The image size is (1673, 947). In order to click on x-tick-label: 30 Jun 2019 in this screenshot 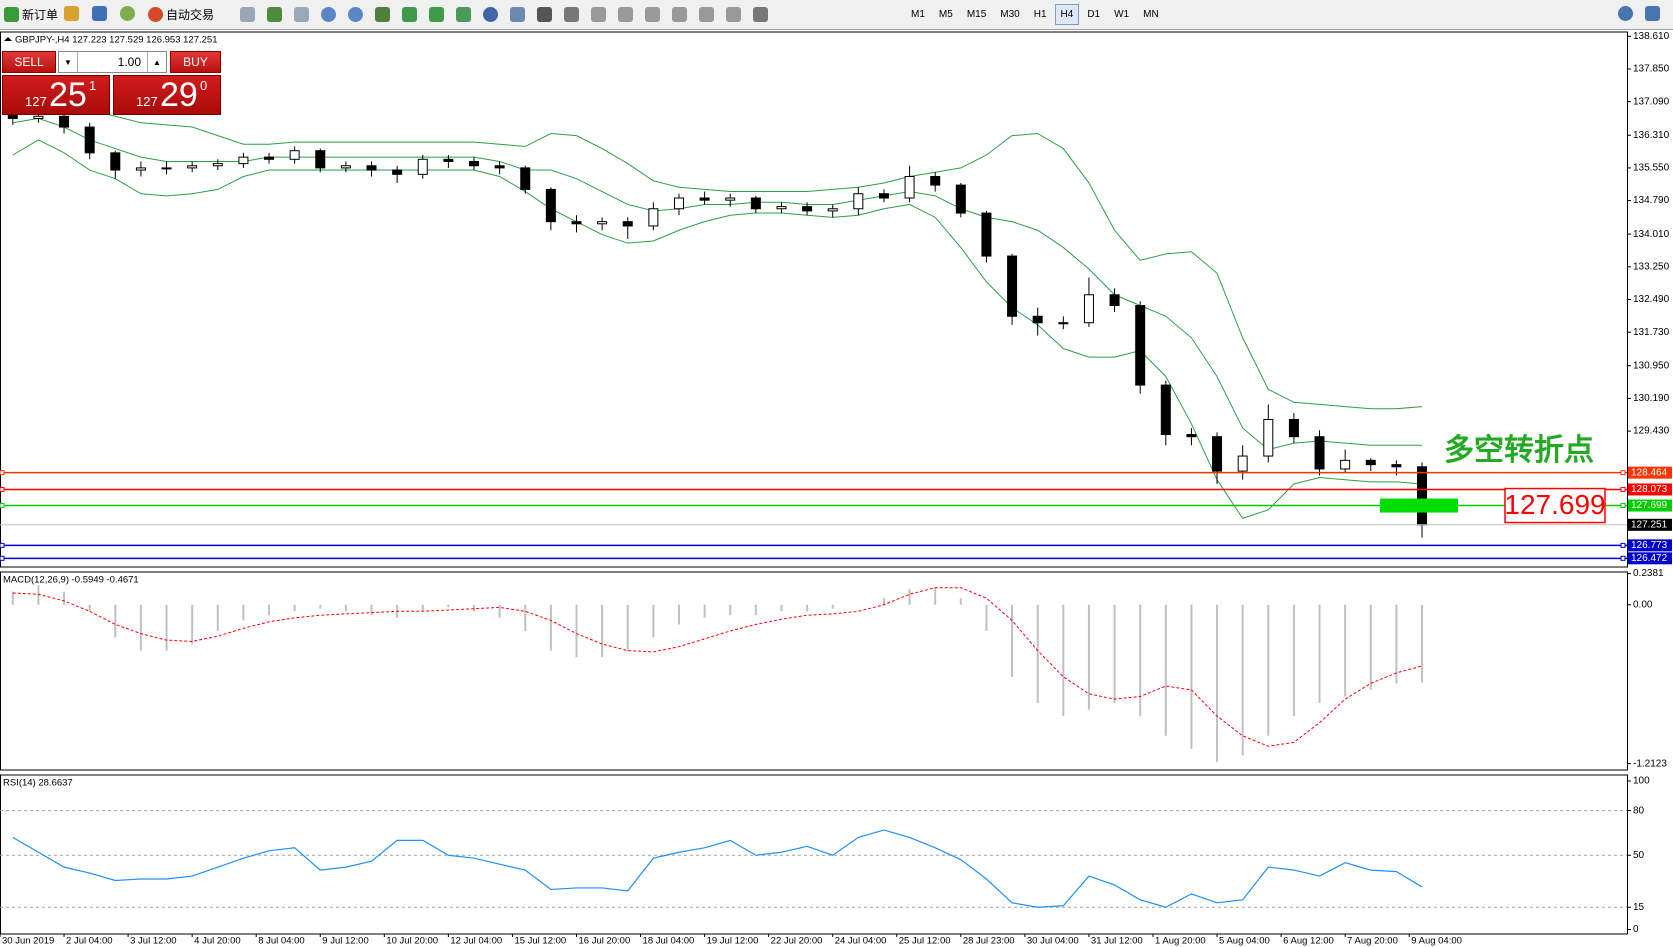, I will do `click(28, 941)`.